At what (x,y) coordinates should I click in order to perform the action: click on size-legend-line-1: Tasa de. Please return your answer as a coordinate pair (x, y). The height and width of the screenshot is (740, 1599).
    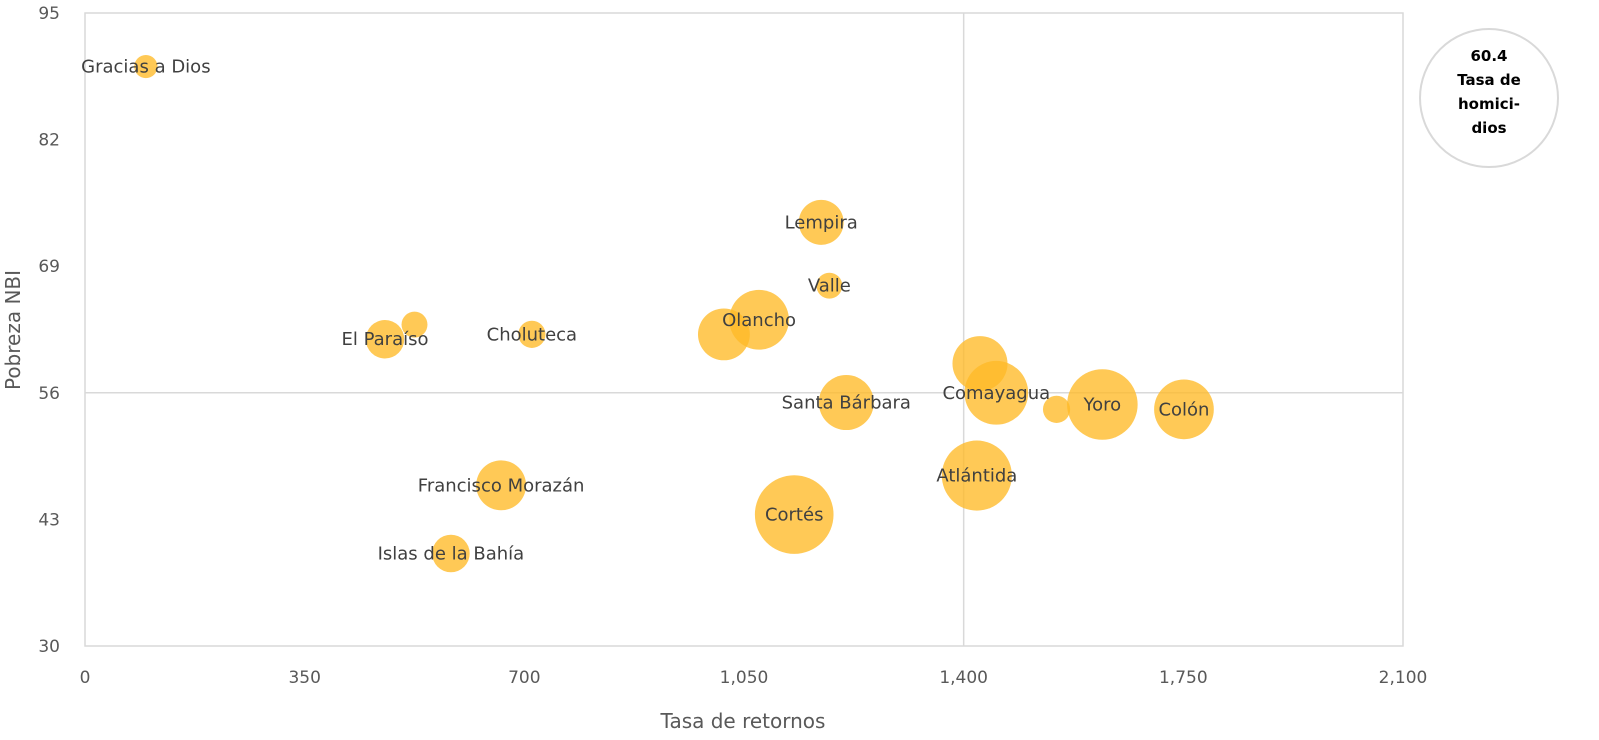
    Looking at the image, I should click on (1489, 80).